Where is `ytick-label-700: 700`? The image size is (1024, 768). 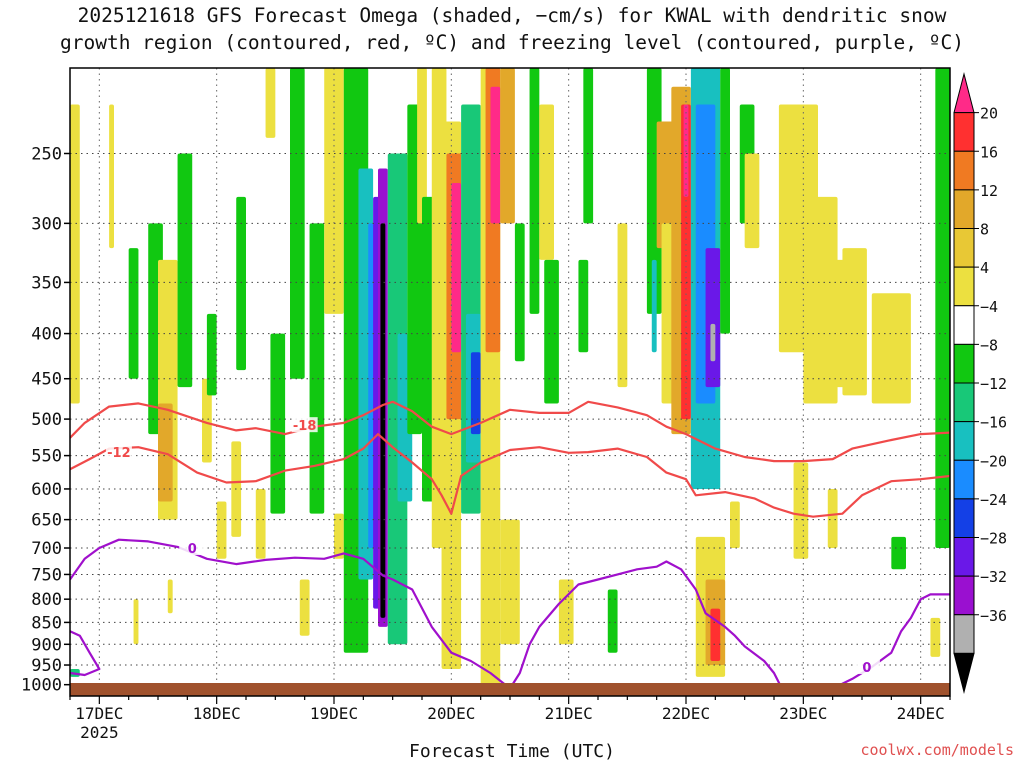 ytick-label-700: 700 is located at coordinates (46, 549).